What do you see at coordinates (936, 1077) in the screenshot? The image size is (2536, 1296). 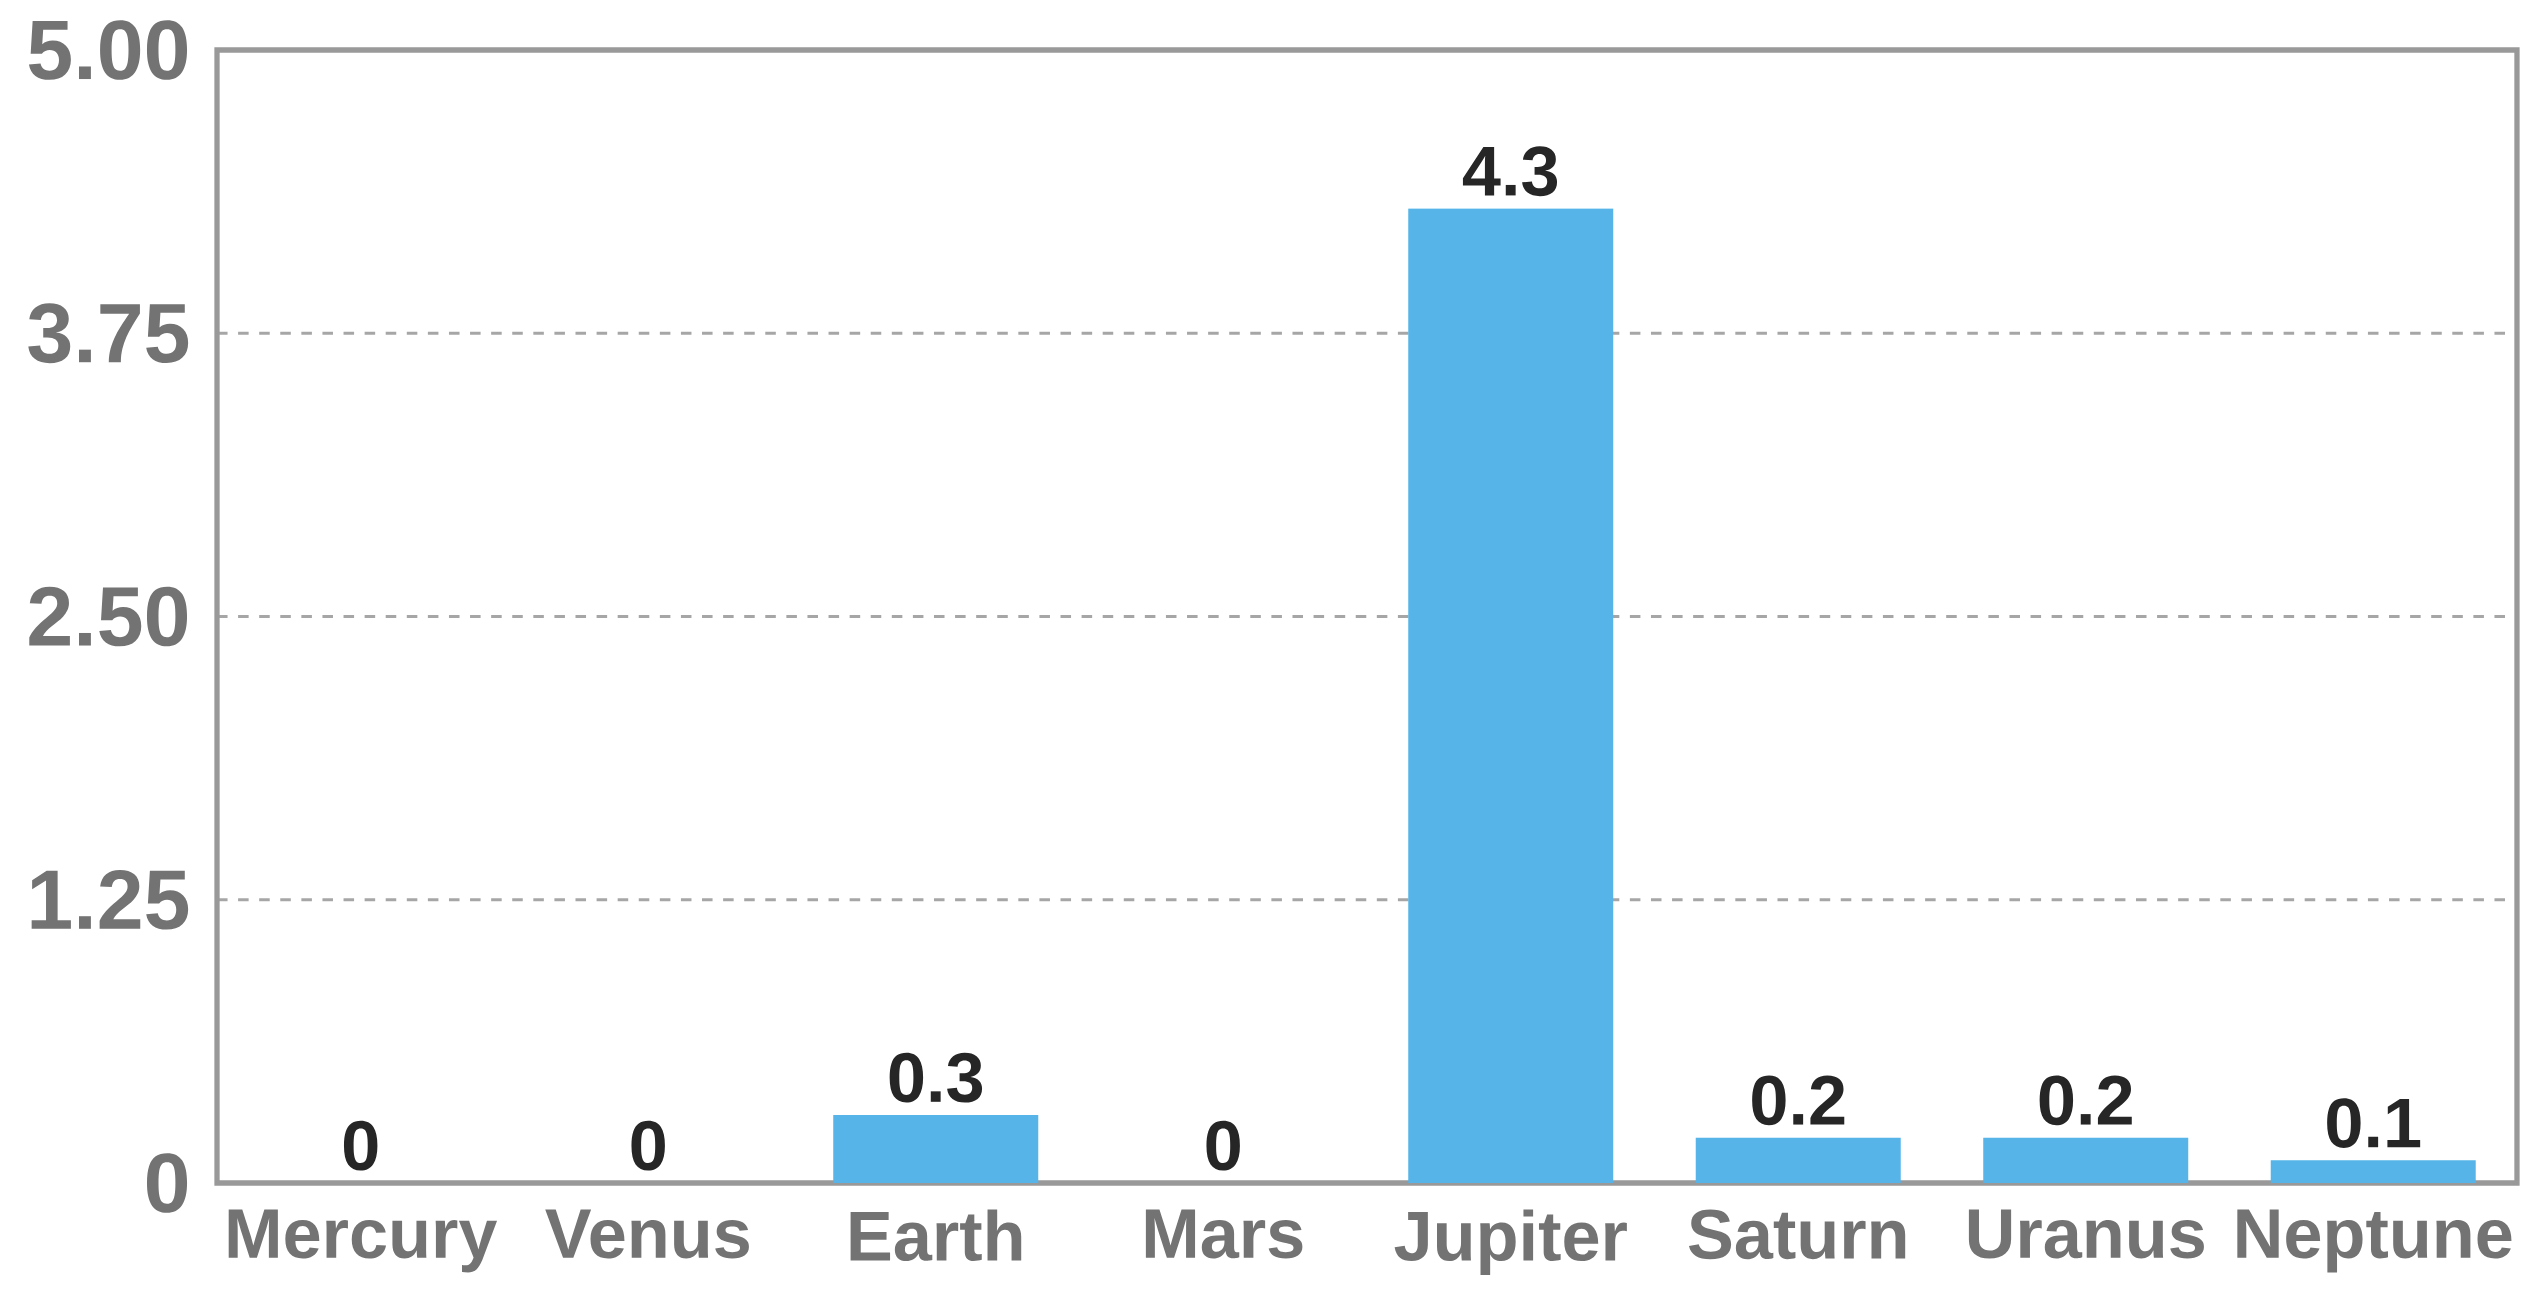 I see `data-label: 0.3` at bounding box center [936, 1077].